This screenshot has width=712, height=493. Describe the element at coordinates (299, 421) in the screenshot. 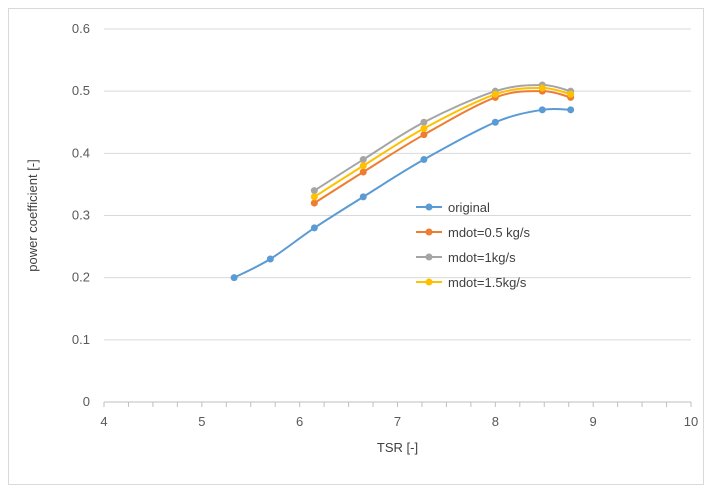

I see `x-tick-label: 6` at that location.